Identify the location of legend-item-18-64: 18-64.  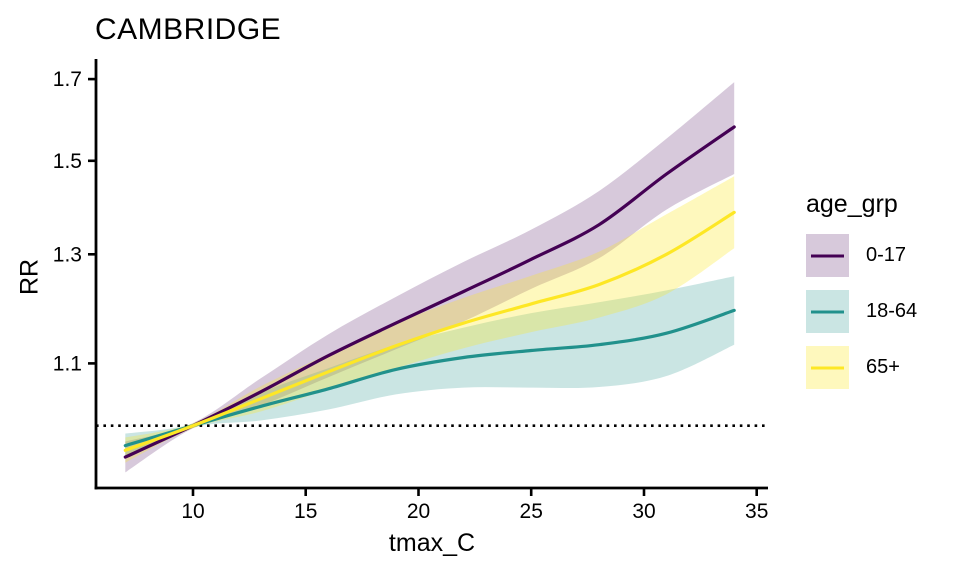
(861, 311).